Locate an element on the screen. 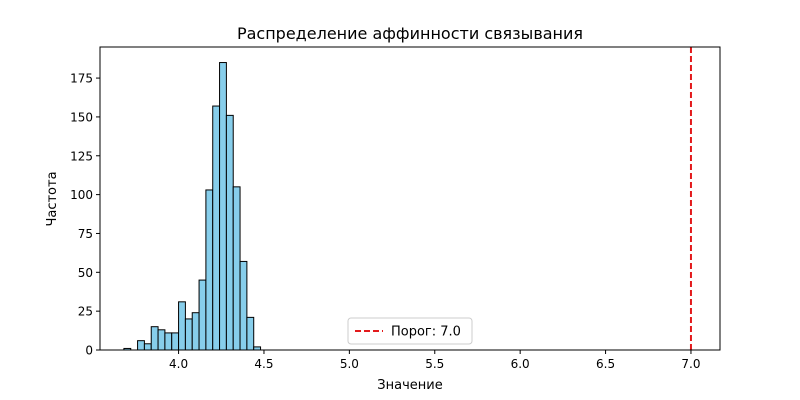  x-tick-label: 4.5 is located at coordinates (263, 364).